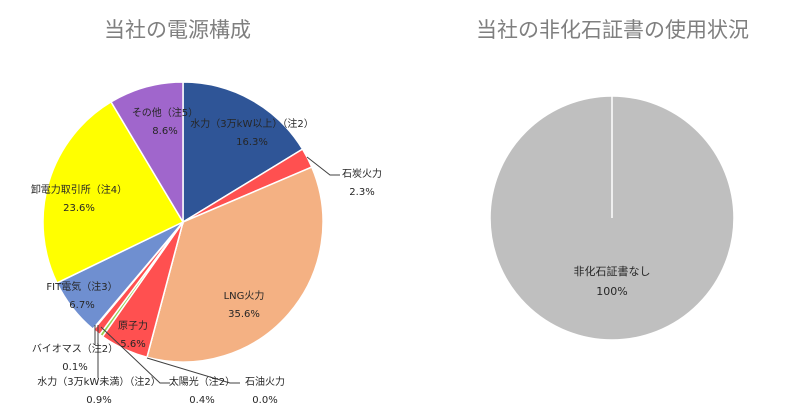 This screenshot has height=410, width=787. What do you see at coordinates (612, 282) in the screenshot?
I see `slice-label-nonfossil: 非化石証書なし 100%` at bounding box center [612, 282].